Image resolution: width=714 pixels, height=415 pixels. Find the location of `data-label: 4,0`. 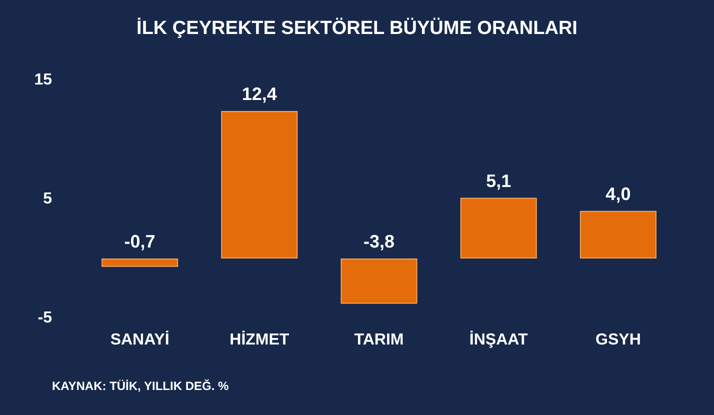

data-label: 4,0 is located at coordinates (618, 194).